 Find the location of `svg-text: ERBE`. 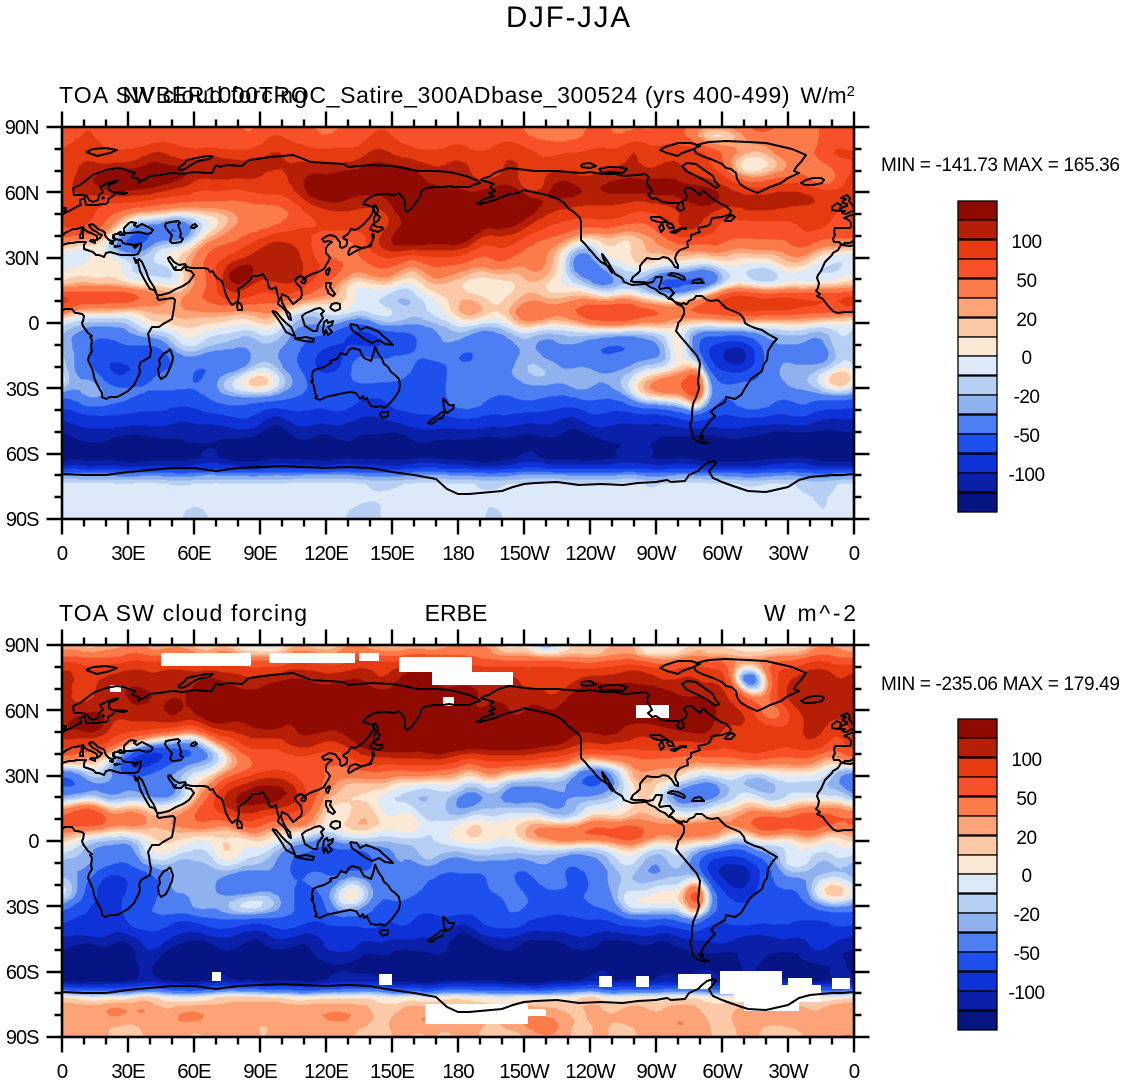

svg-text: ERBE is located at coordinates (456, 613).